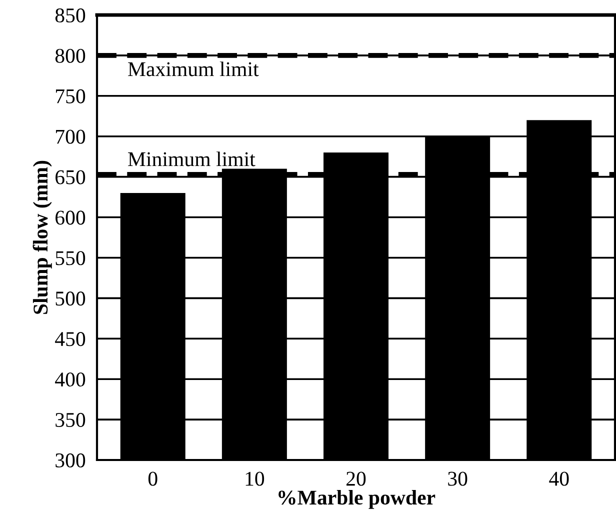  Describe the element at coordinates (458, 479) in the screenshot. I see `x-tick-label: 30` at that location.